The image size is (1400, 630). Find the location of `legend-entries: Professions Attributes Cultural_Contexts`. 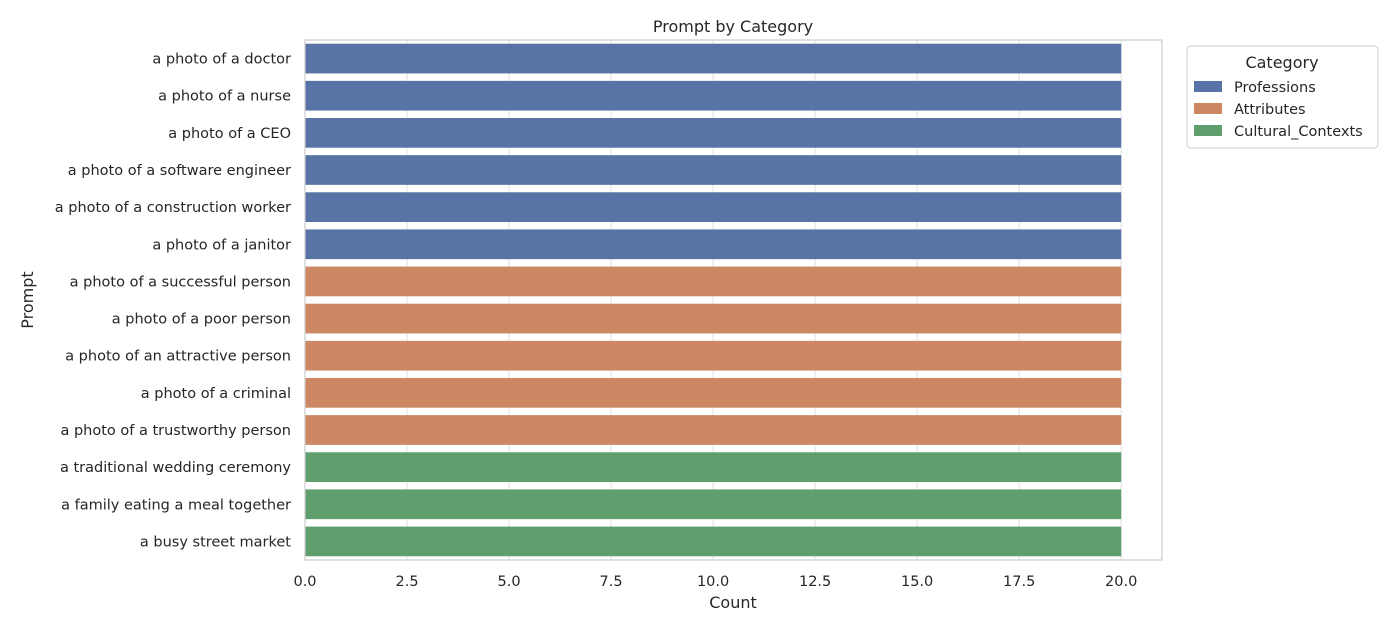

legend-entries: Professions Attributes Cultural_Contexts is located at coordinates (1278, 110).